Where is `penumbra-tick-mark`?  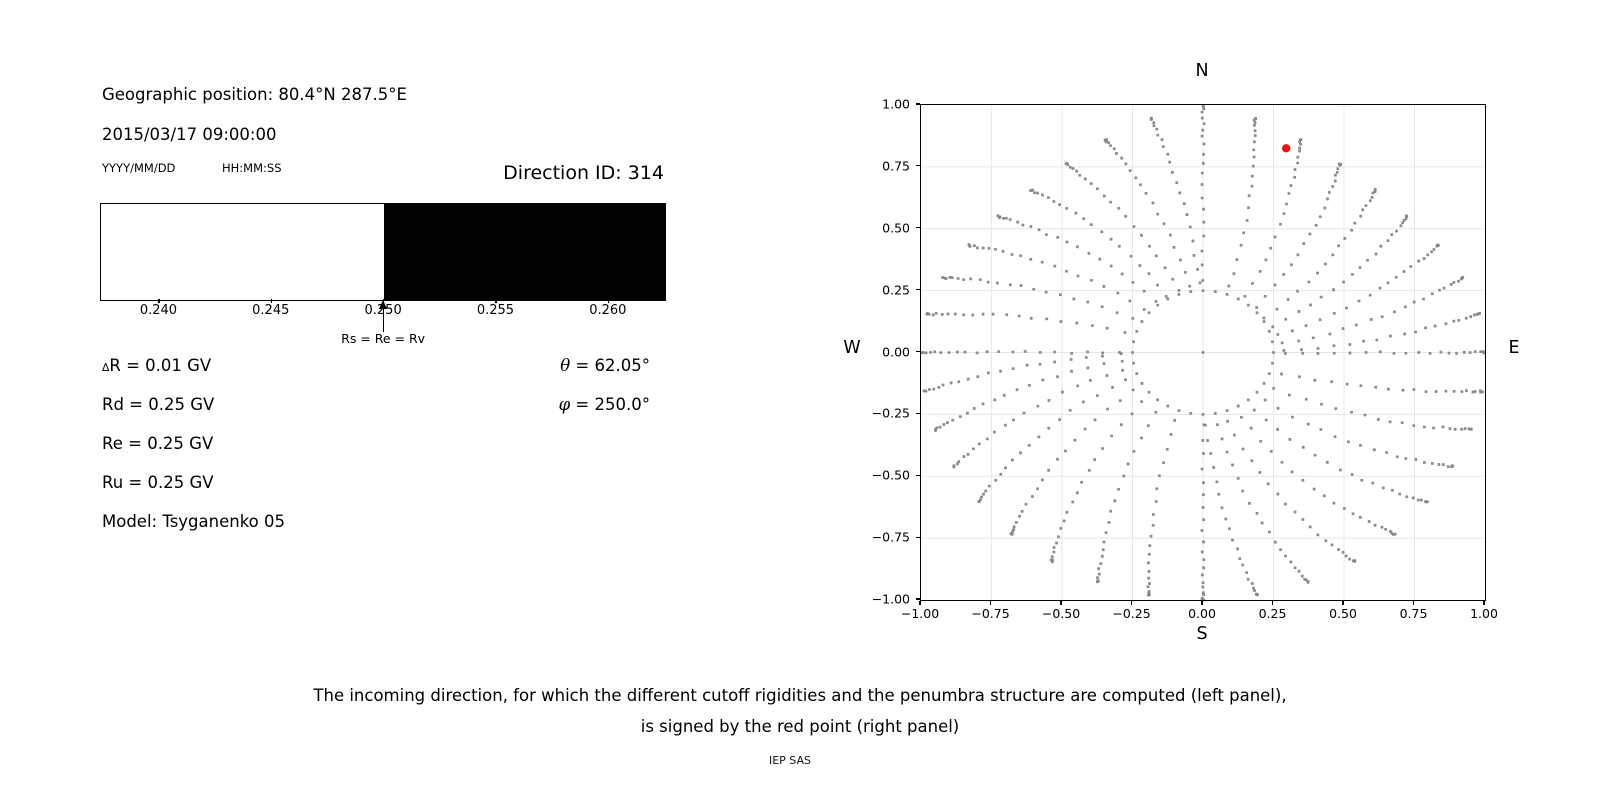
penumbra-tick-mark is located at coordinates (608, 301).